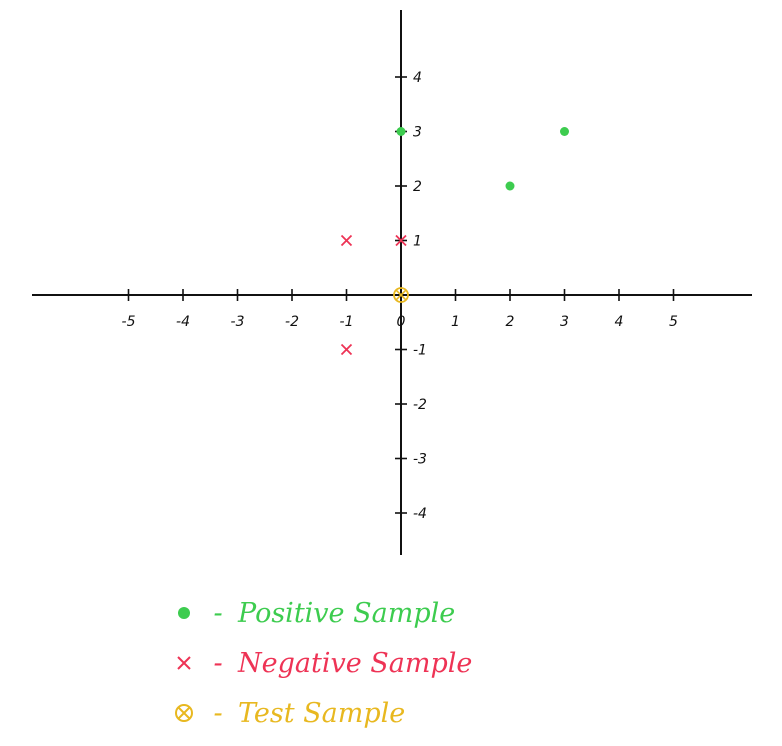 The image size is (782, 746). I want to click on x-tick-label: -1, so click(347, 322).